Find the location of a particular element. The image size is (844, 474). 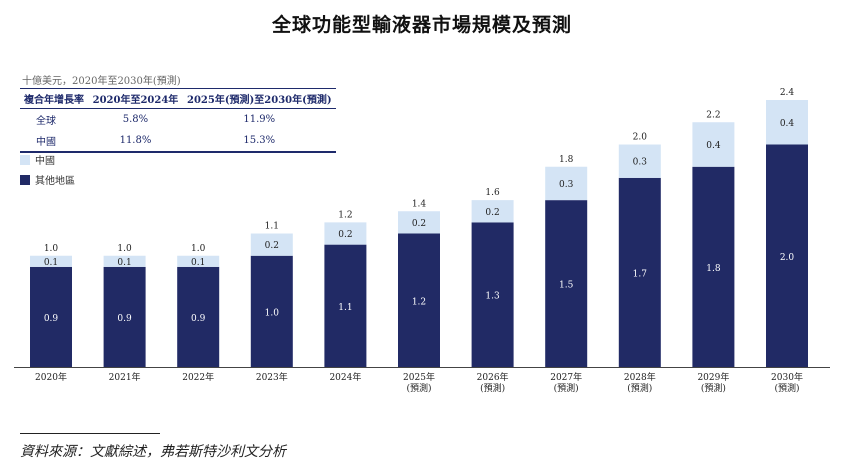

x-tick-label: 2030年 is located at coordinates (787, 377).